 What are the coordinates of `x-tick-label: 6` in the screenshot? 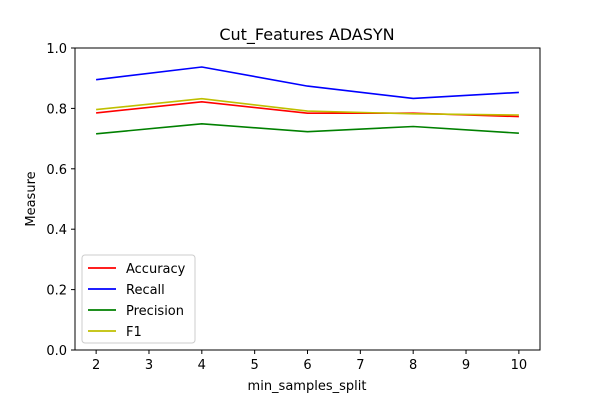 It's located at (307, 365).